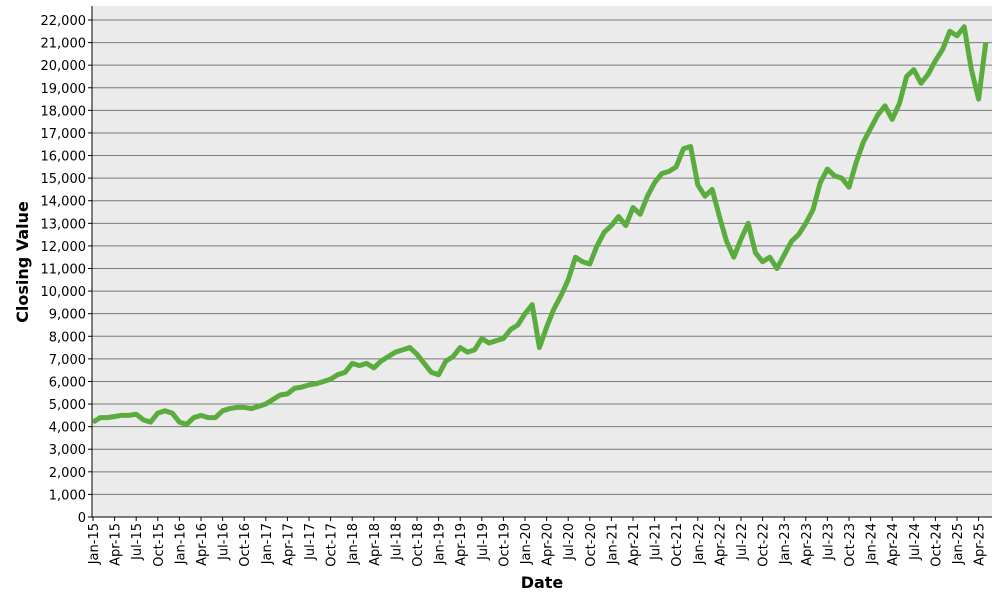  I want to click on y-tick-label: 12,000, so click(64, 247).